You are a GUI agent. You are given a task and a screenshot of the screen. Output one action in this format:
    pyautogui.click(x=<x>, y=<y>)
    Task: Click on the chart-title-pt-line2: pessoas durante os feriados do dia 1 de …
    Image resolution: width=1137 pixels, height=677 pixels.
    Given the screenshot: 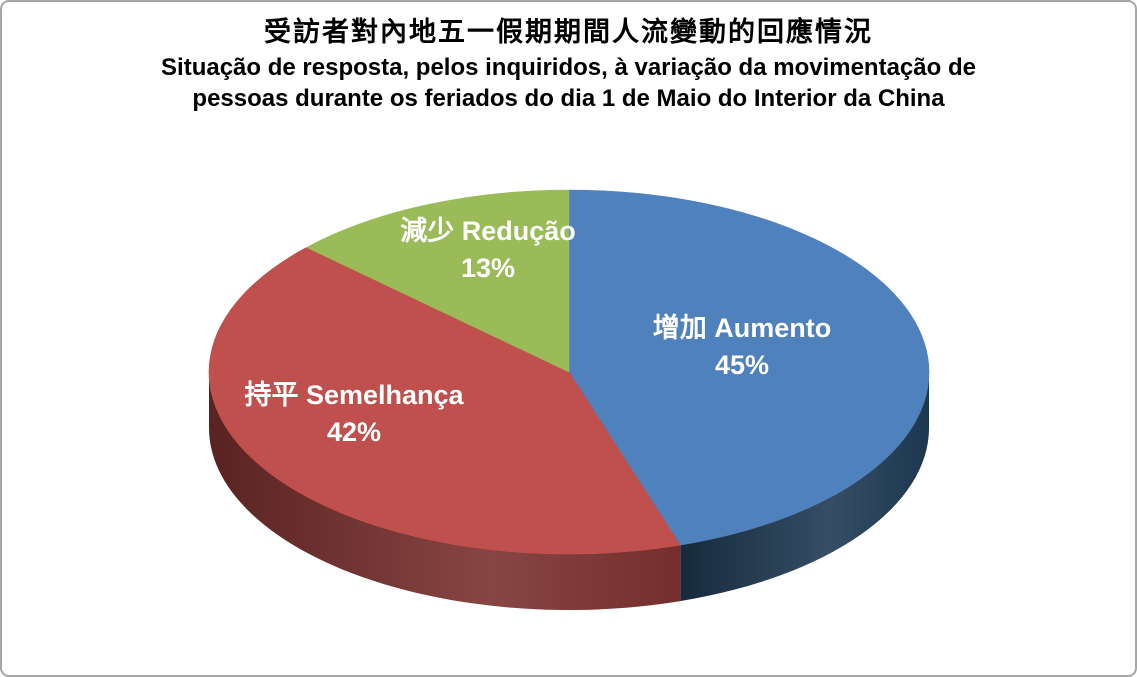 What is the action you would take?
    pyautogui.click(x=568, y=98)
    